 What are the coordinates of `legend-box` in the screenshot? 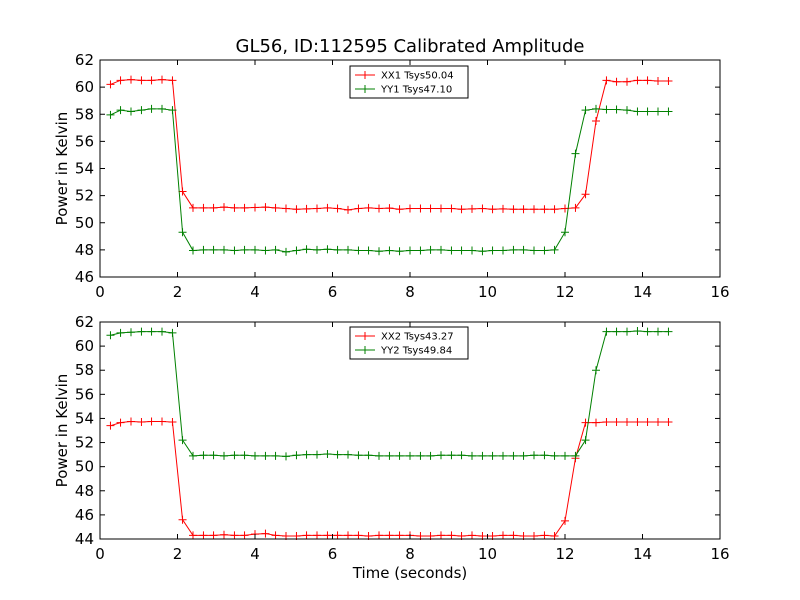 It's located at (409, 343).